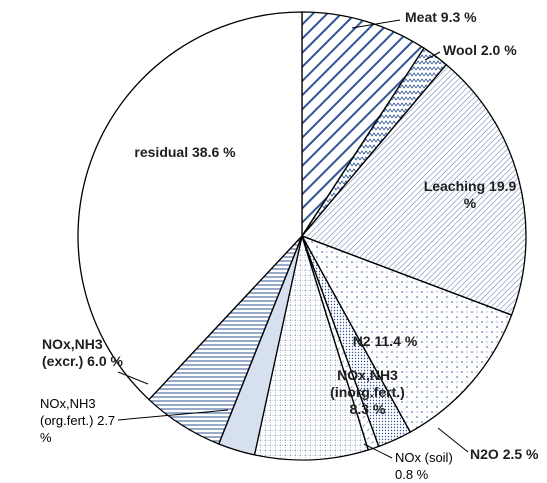 The width and height of the screenshot is (547, 483). I want to click on category-label: N2O, so click(484, 454).